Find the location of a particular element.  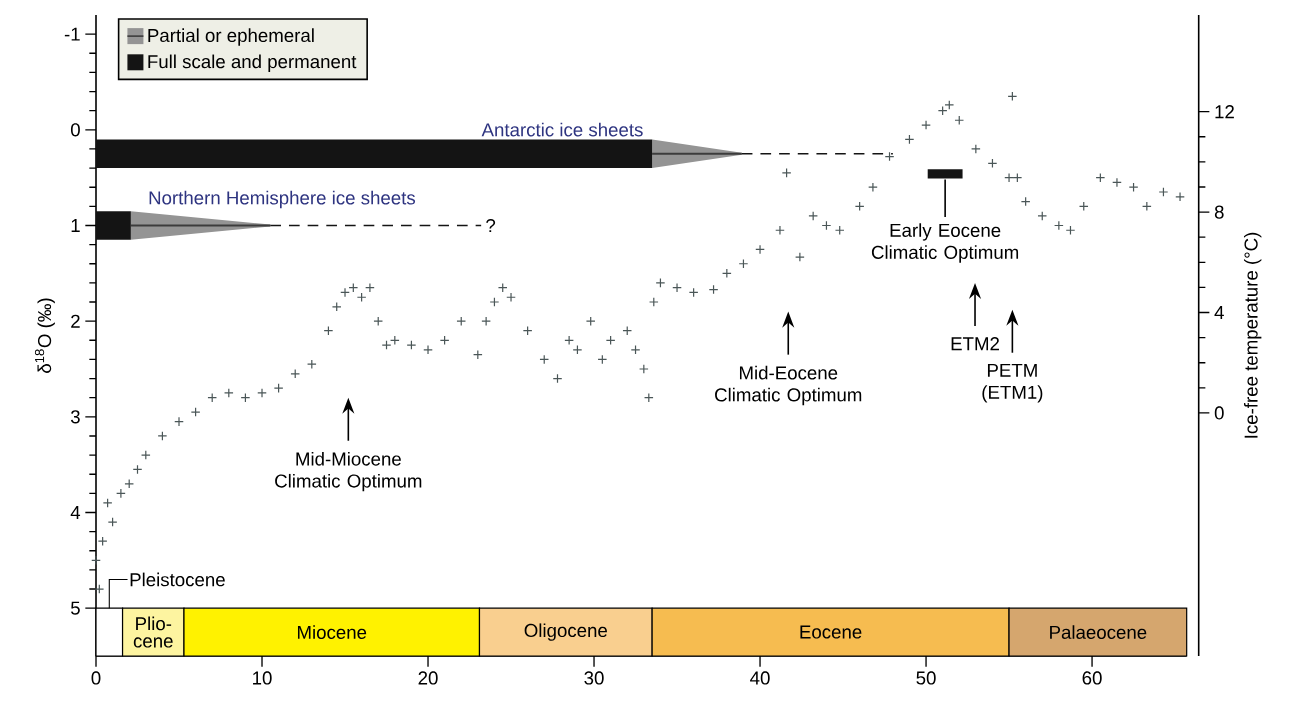

y-tick-label: 1 is located at coordinates (75, 225).